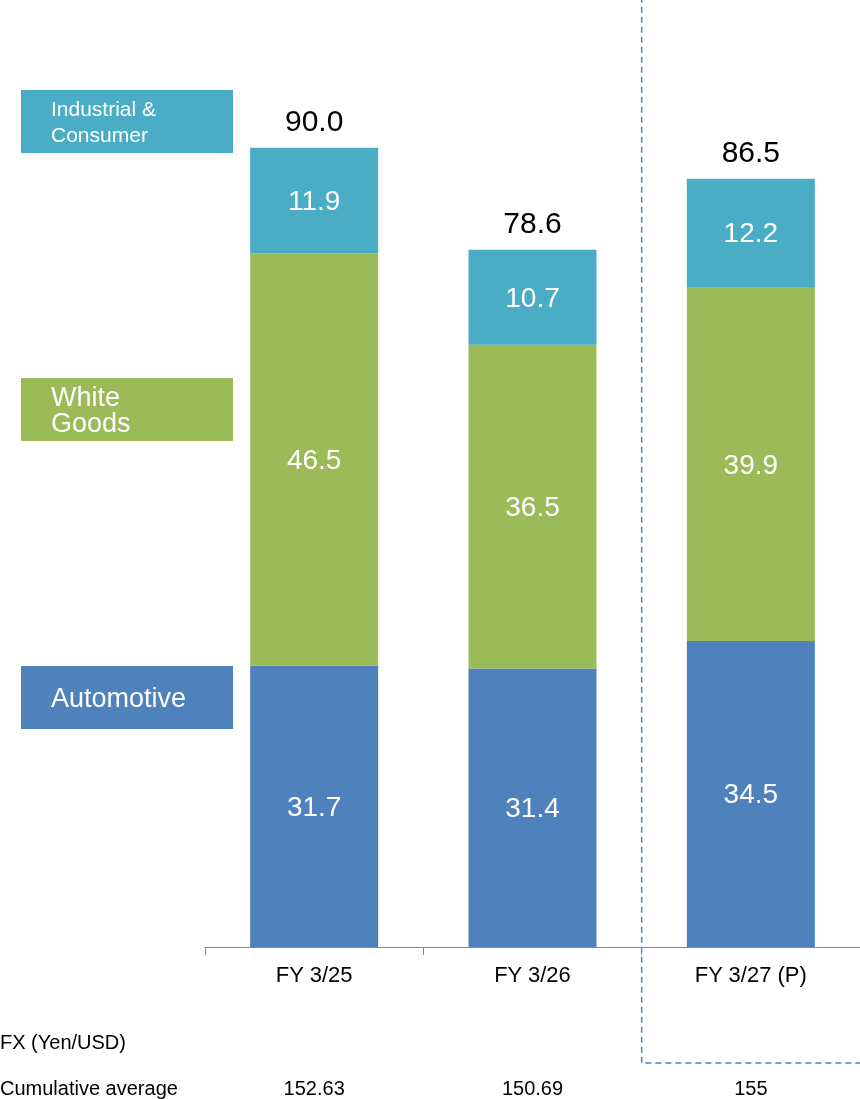  Describe the element at coordinates (532, 974) in the screenshot. I see `x-tick-label: FY 3/26` at that location.